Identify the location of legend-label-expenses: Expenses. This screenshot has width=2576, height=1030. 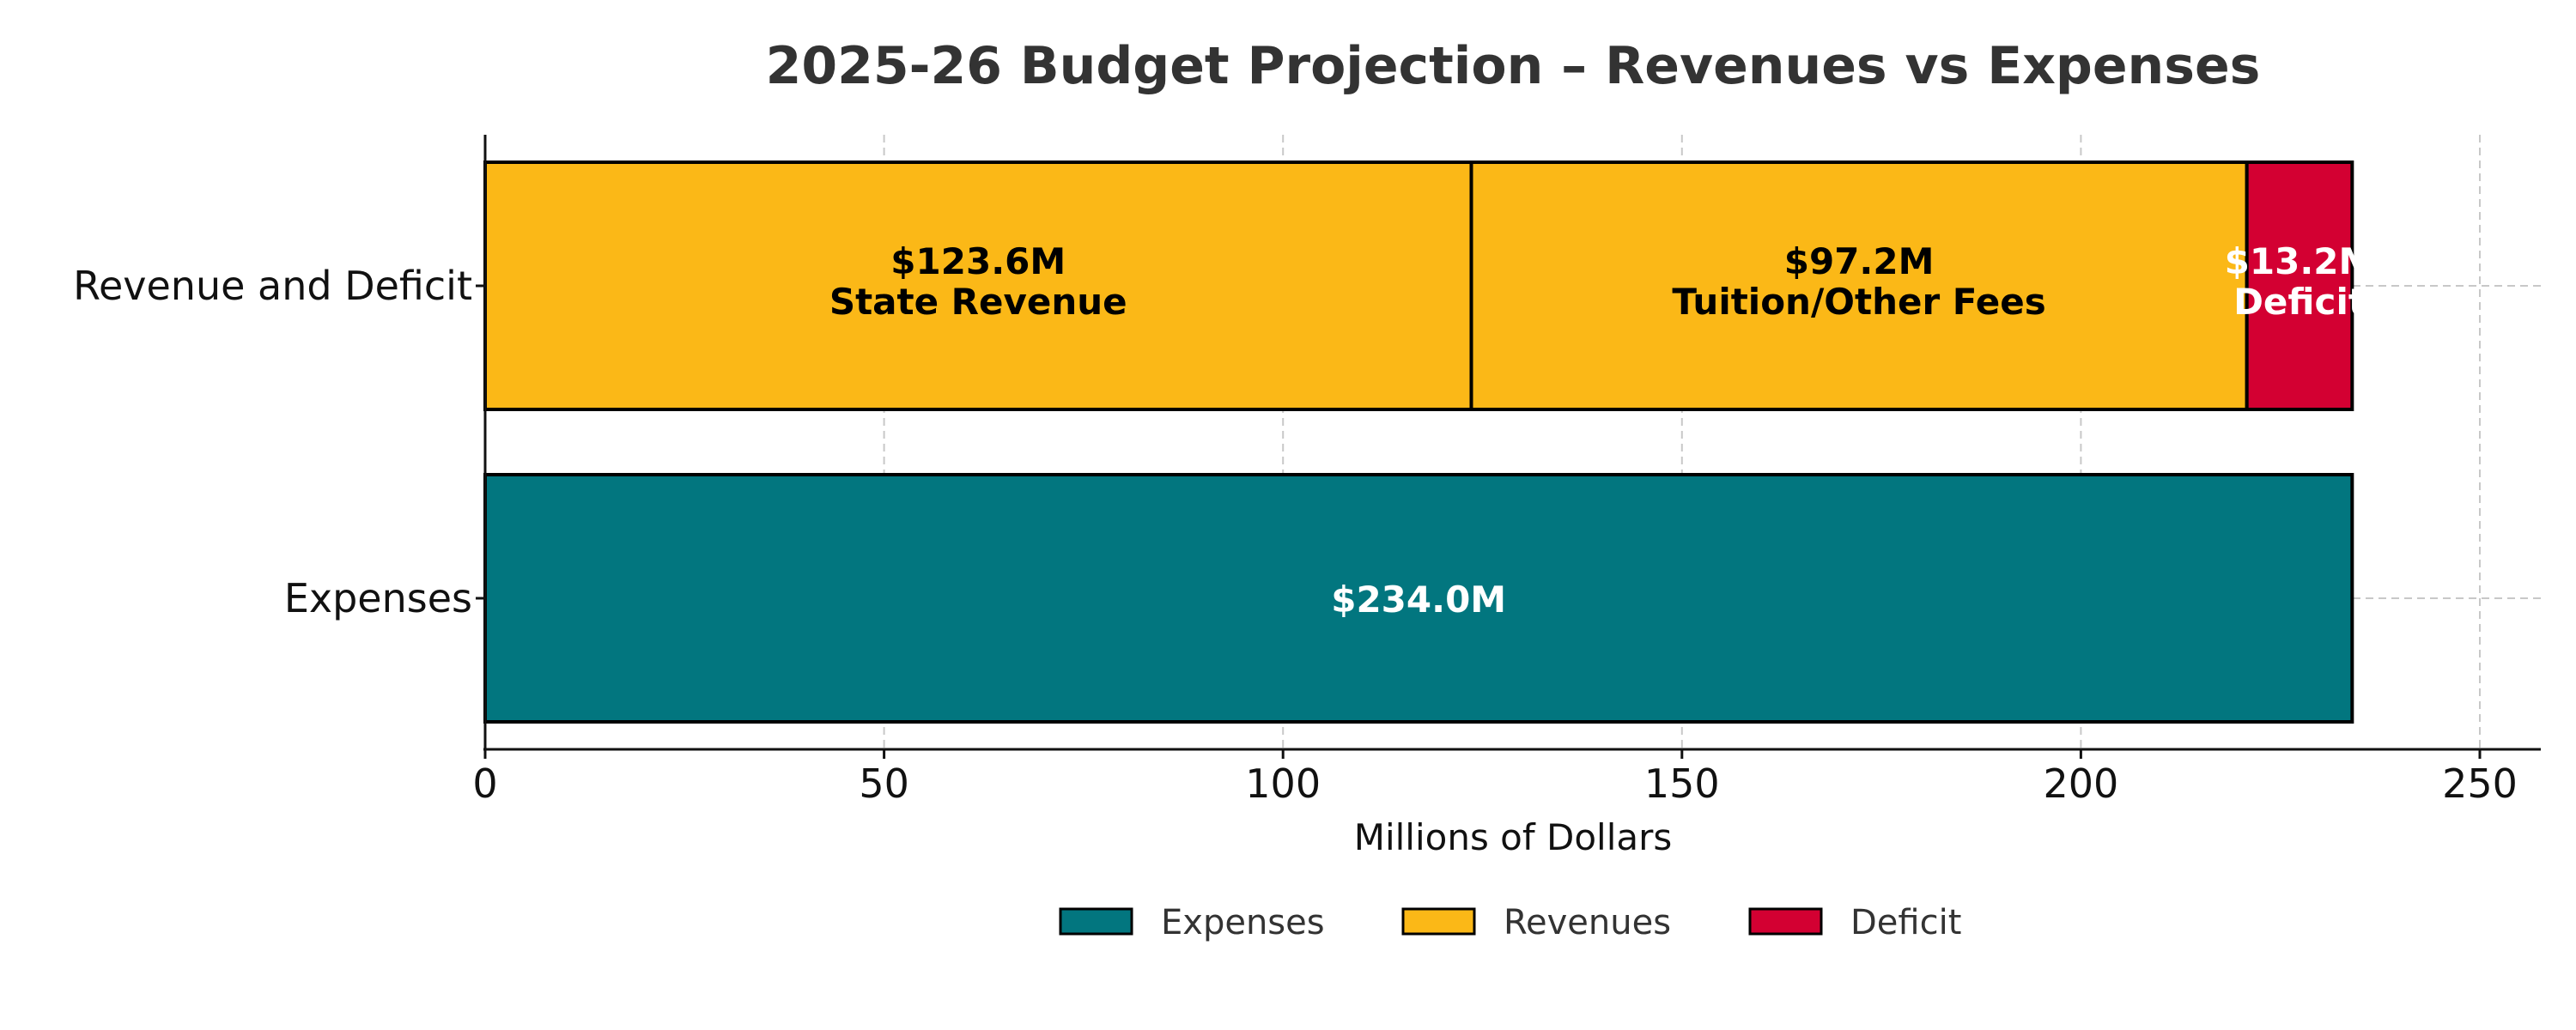
(1243, 922).